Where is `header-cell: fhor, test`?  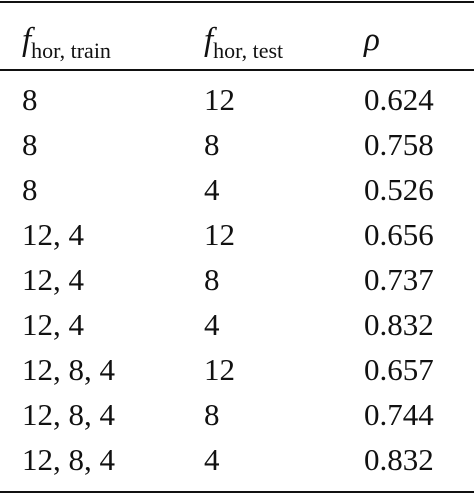
header-cell: fhor, test is located at coordinates (244, 40).